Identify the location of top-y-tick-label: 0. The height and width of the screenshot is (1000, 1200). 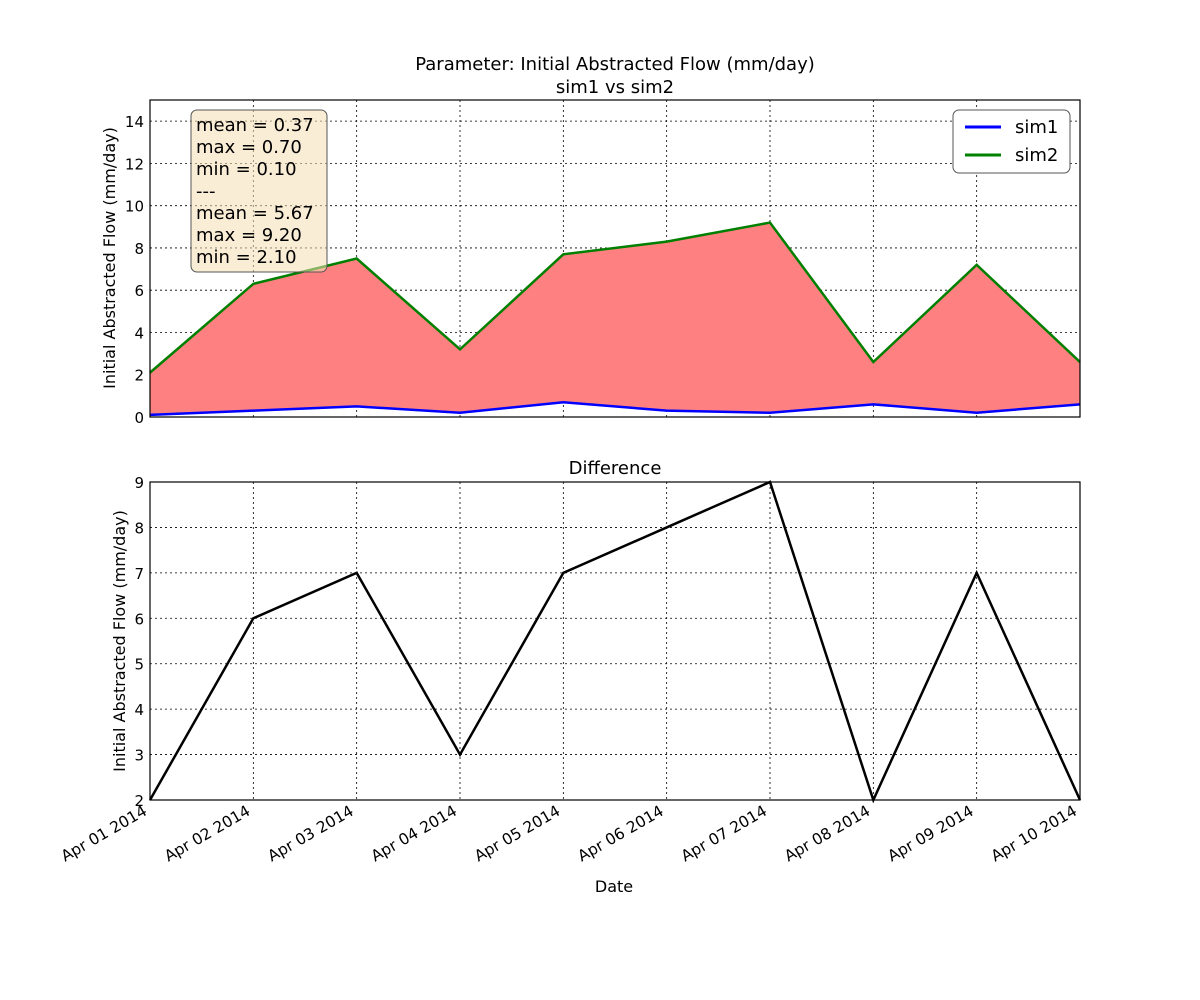
(139, 418).